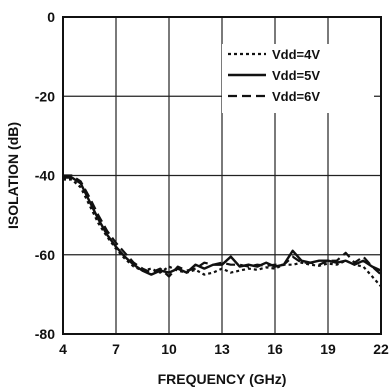  I want to click on x-tick-label: 13, so click(222, 349).